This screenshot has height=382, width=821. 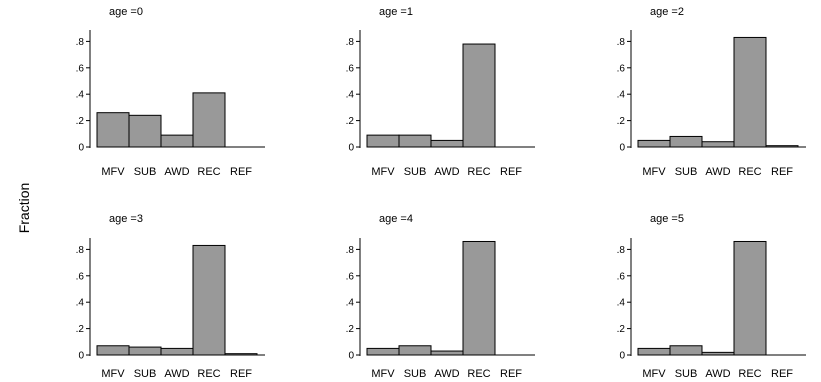 What do you see at coordinates (170, 92) in the screenshot?
I see `panel-age-0: age =0 0 .2 .4 .6 .8 MFV SUB AWD REC REF` at bounding box center [170, 92].